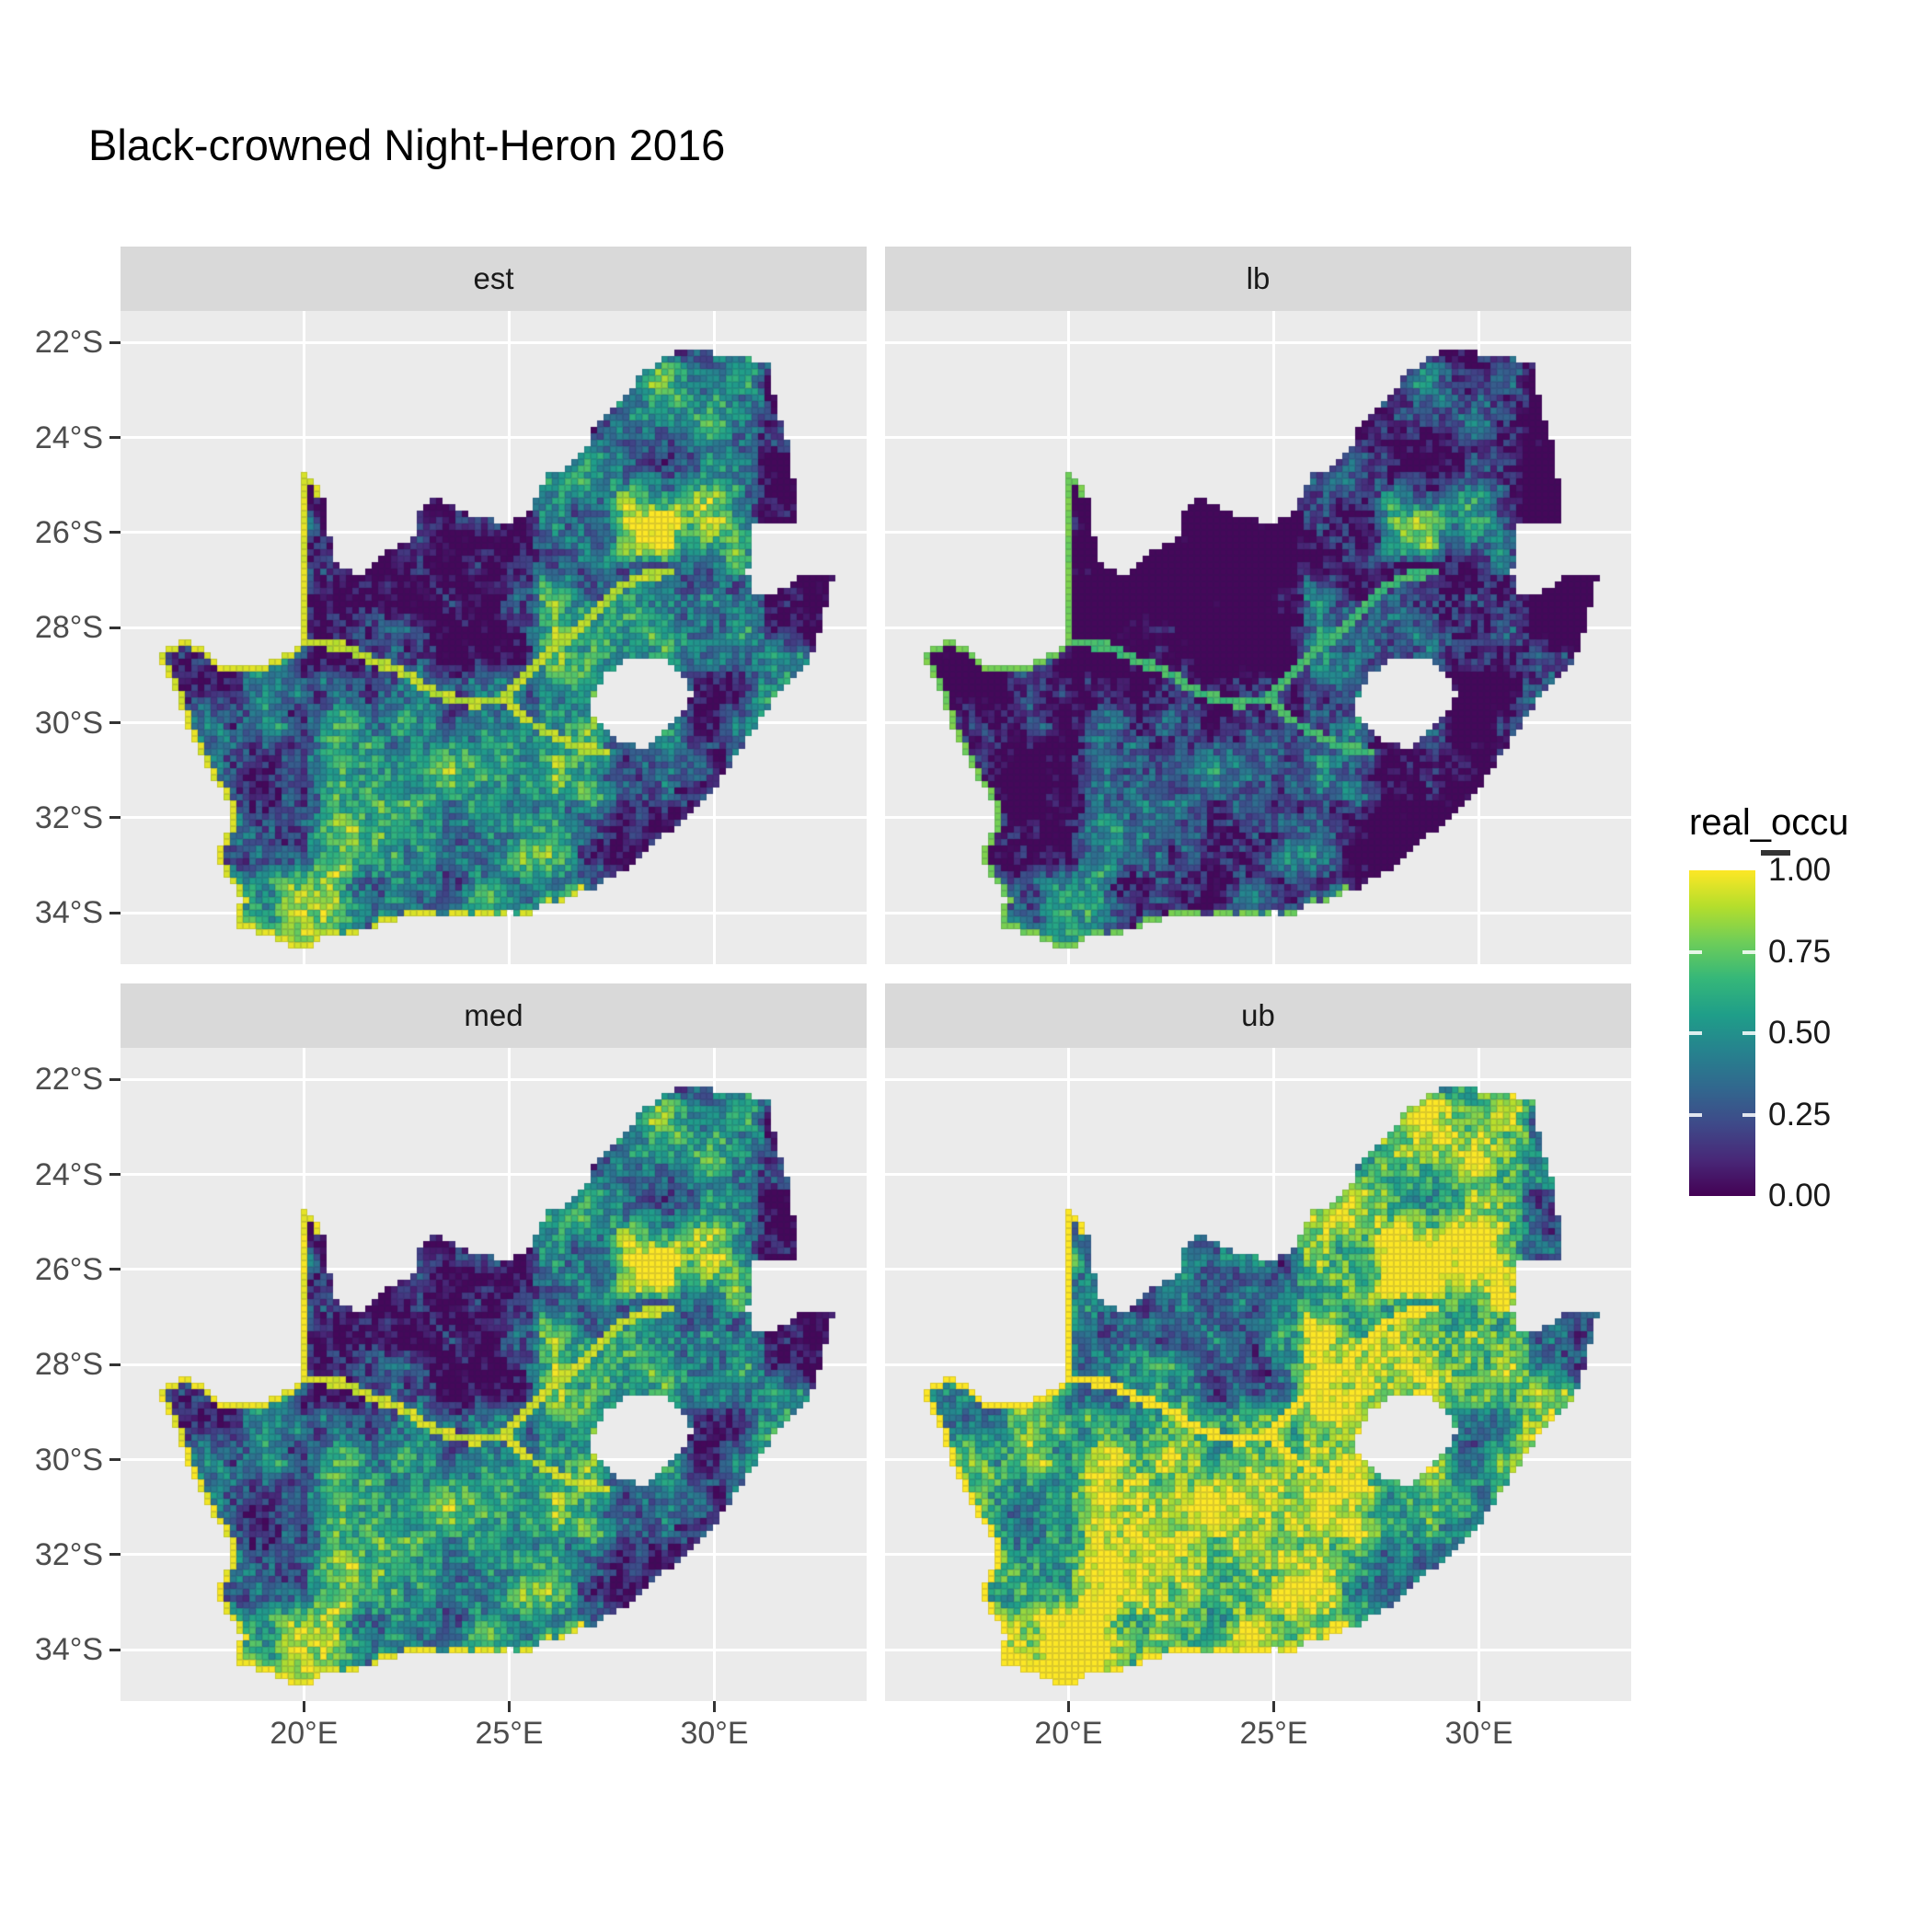 This screenshot has width=1932, height=1932. What do you see at coordinates (1800, 1114) in the screenshot?
I see `legend-tick-label: 0.25` at bounding box center [1800, 1114].